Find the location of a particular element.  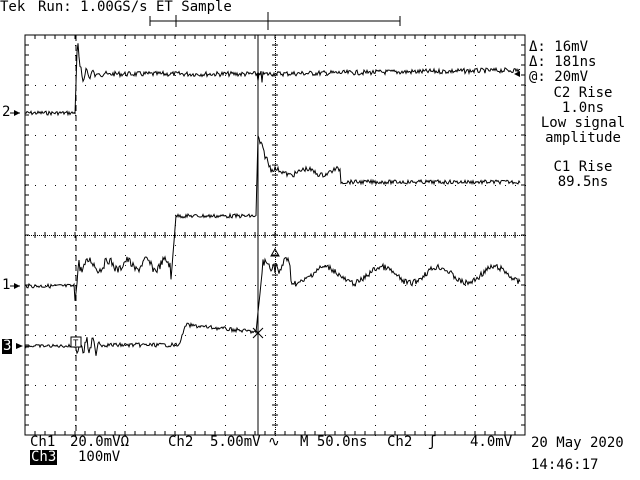

ch2-marker-label: 2 is located at coordinates (6, 112).